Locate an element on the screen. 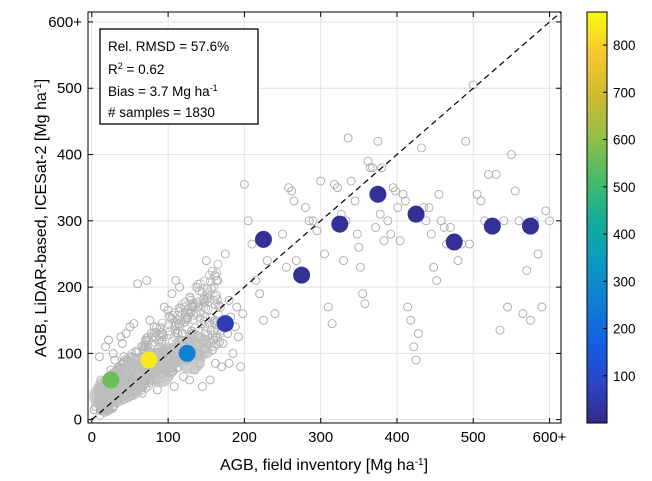 Image resolution: width=652 pixels, height=481 pixels. stats-bias: Bias = 3.7 Mg ha-1 is located at coordinates (163, 91).